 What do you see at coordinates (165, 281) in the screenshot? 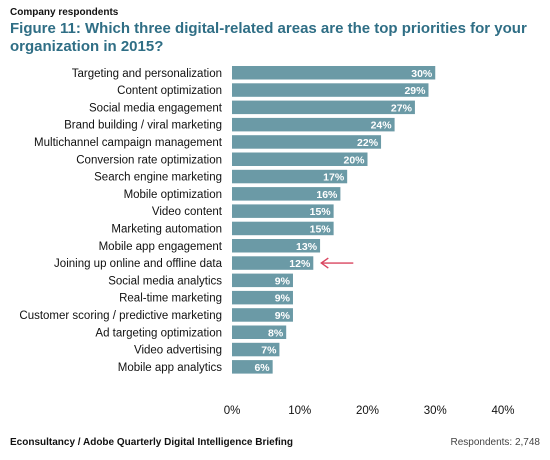
I see `category-label: Social media analytics` at bounding box center [165, 281].